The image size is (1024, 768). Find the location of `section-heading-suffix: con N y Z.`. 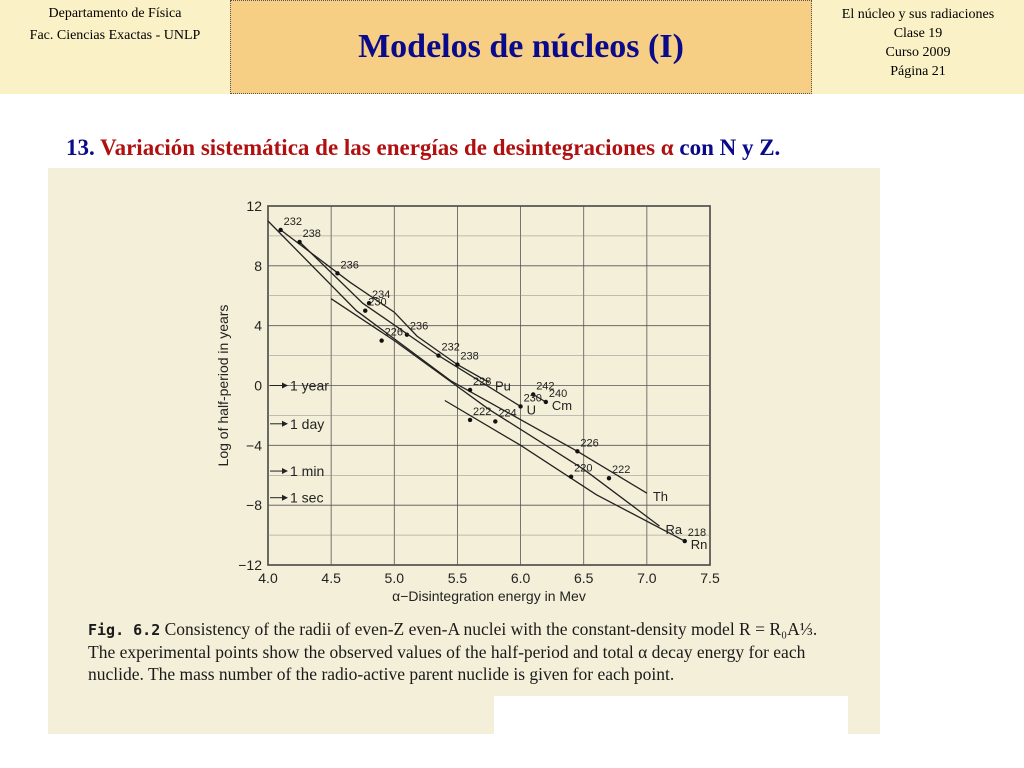

section-heading-suffix: con N y Z. is located at coordinates (730, 147).